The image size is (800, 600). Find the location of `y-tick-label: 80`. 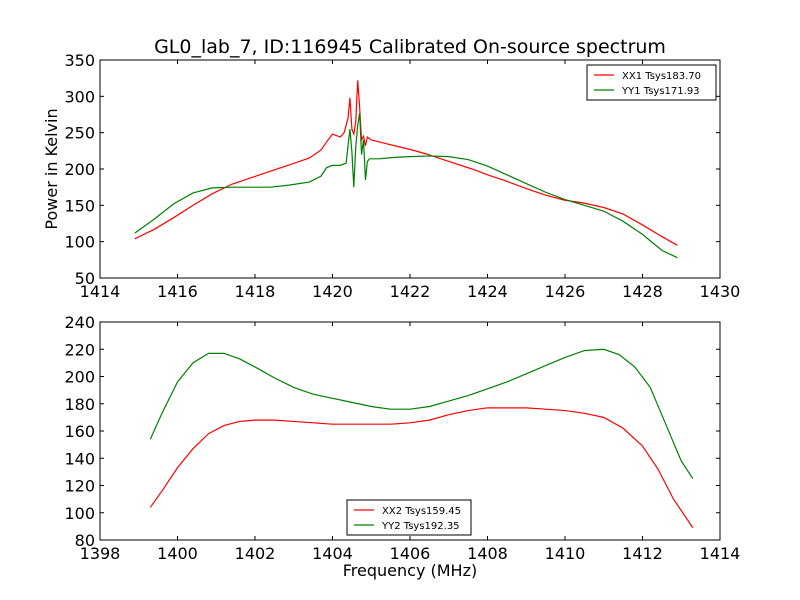

y-tick-label: 80 is located at coordinates (85, 540).